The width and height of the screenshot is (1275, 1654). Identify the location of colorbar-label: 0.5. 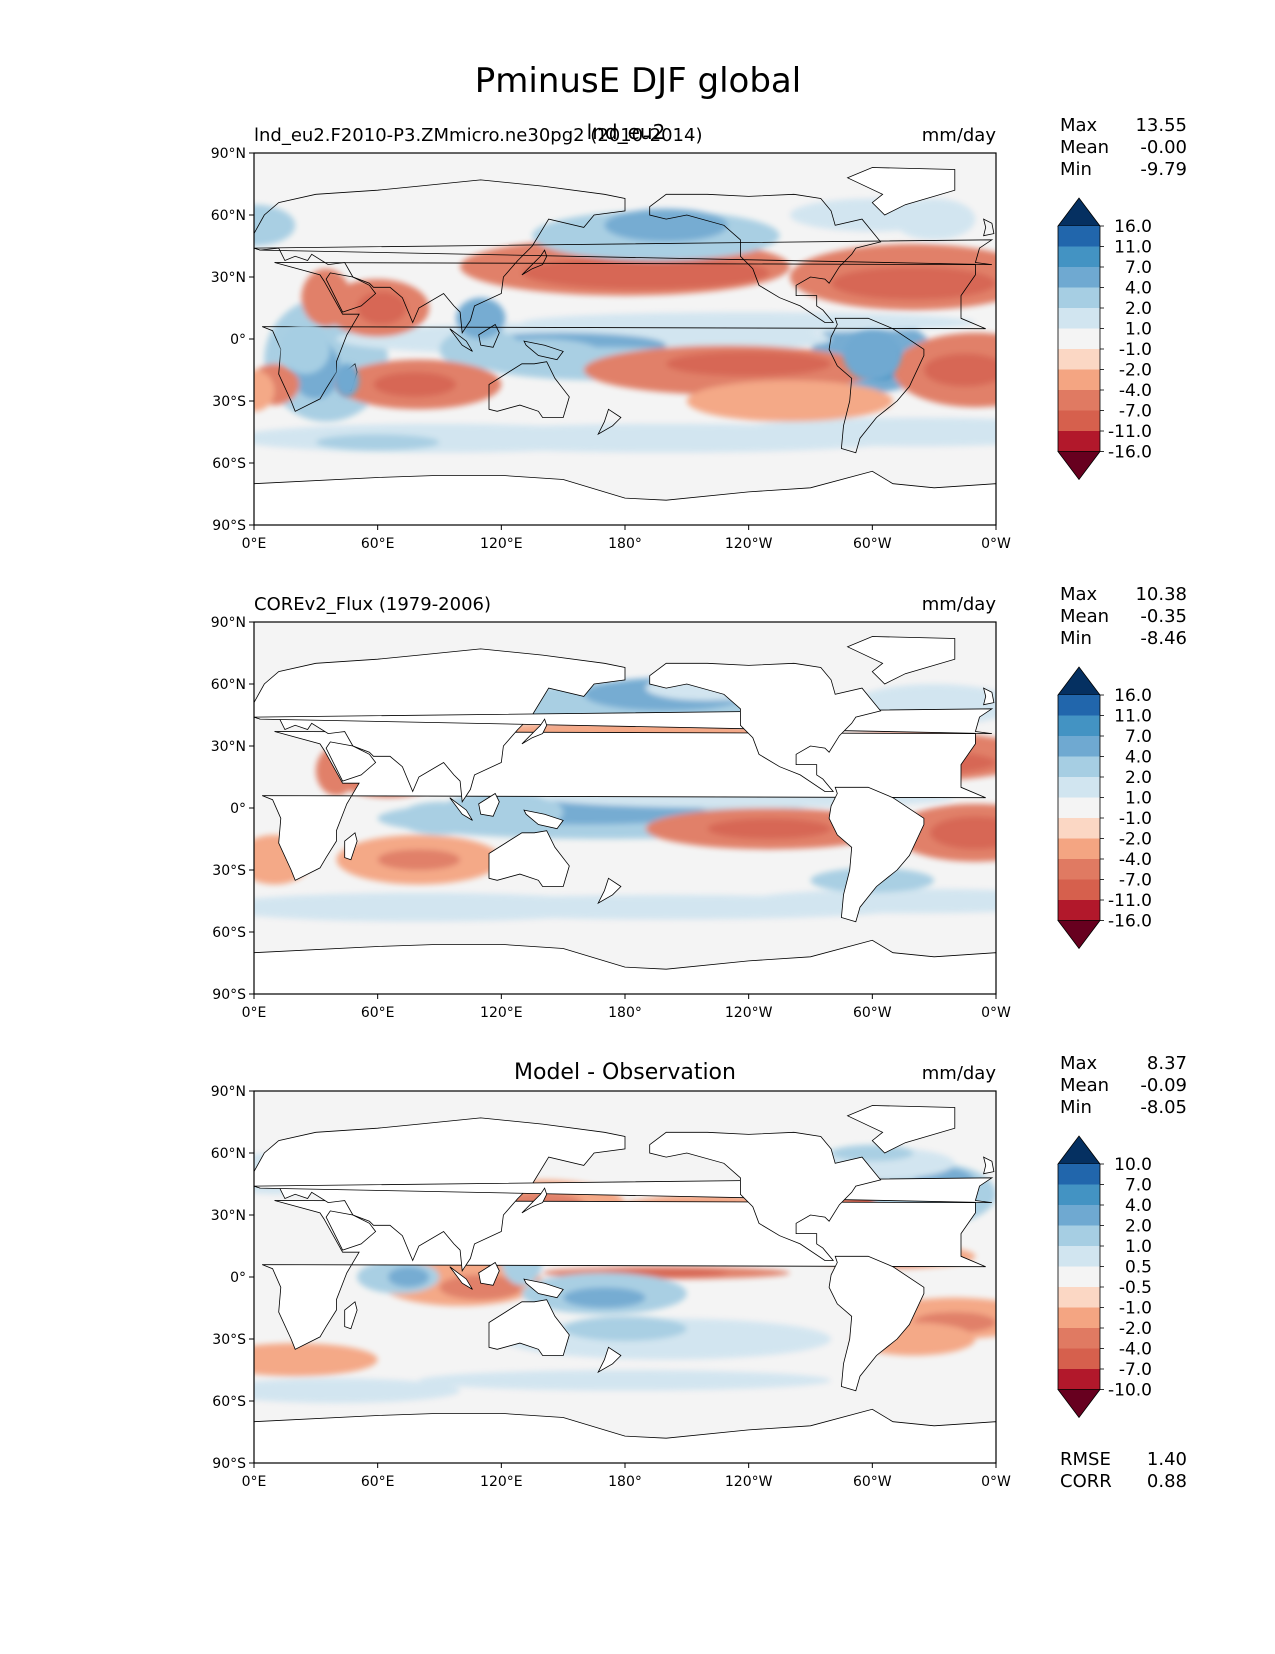
(1138, 1268).